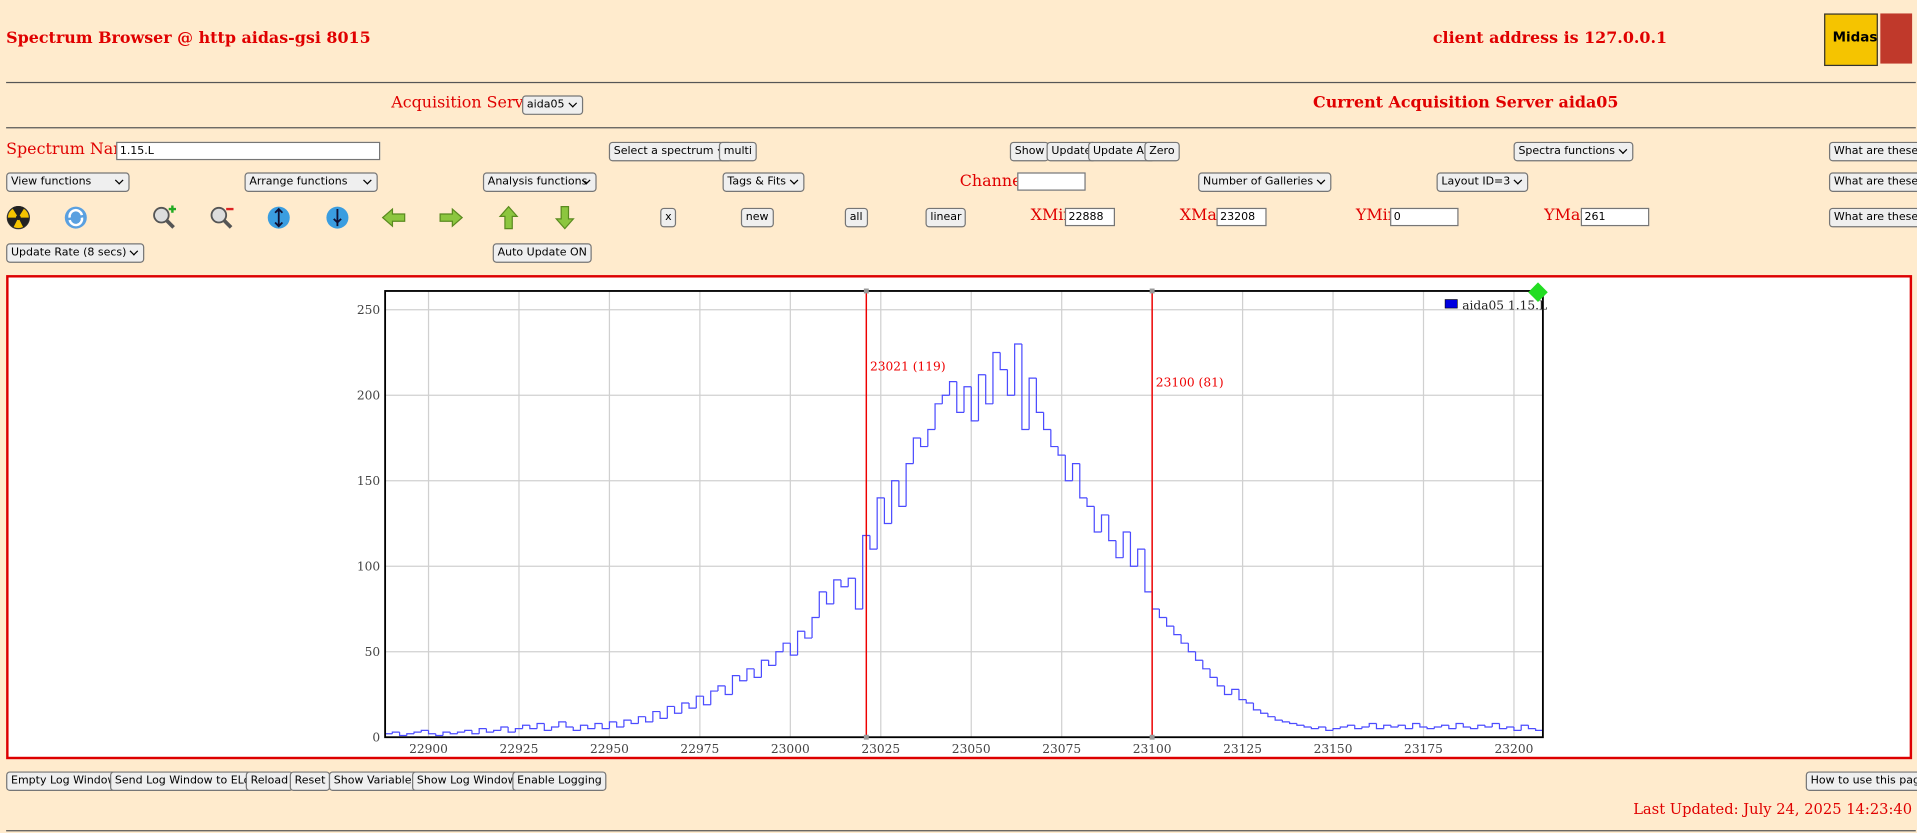  I want to click on channel-input, so click(1051, 181).